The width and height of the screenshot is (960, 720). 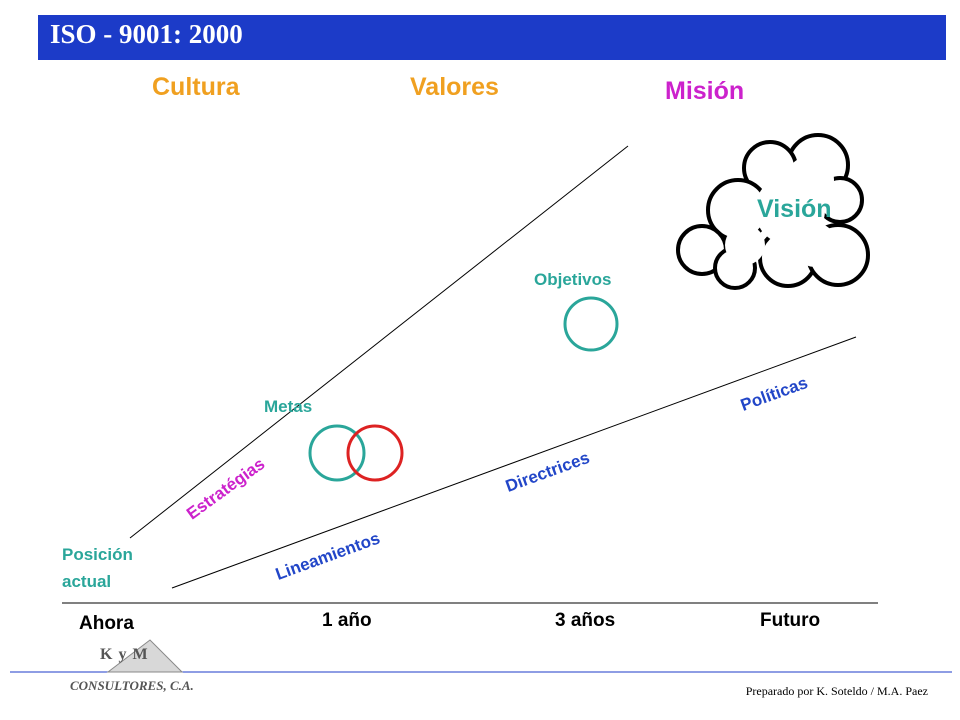 I want to click on timeline-label-1-ano: 1 año, so click(x=347, y=620).